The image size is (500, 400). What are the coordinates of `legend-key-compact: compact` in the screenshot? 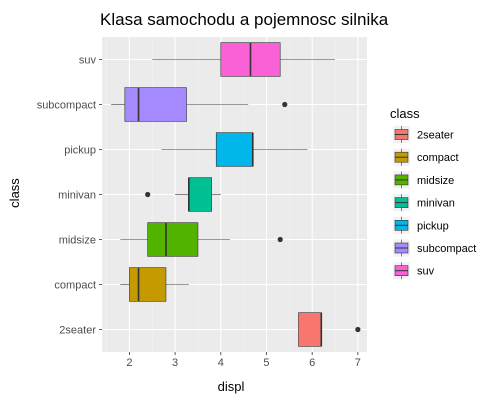 It's located at (426, 157).